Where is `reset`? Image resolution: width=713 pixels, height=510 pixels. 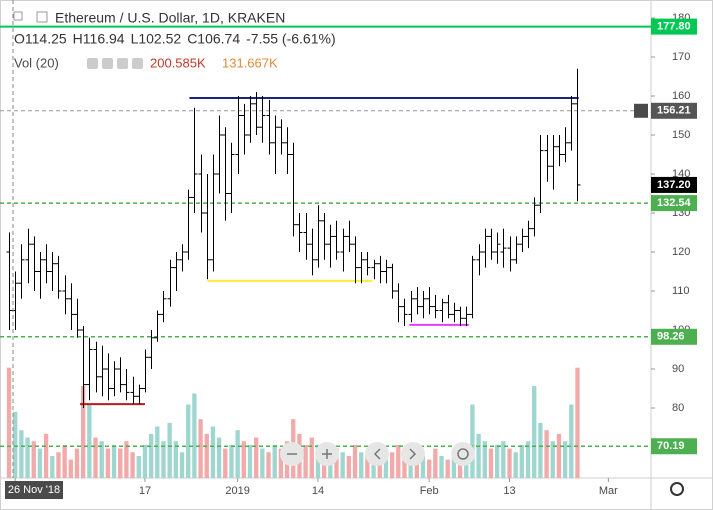 reset is located at coordinates (463, 454).